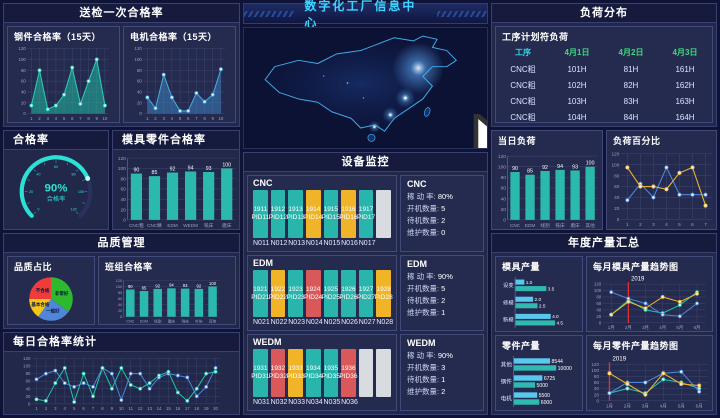 This screenshot has height=418, width=720. Describe the element at coordinates (543, 386) in the screenshot. I see `svg-text: 5000` at that location.